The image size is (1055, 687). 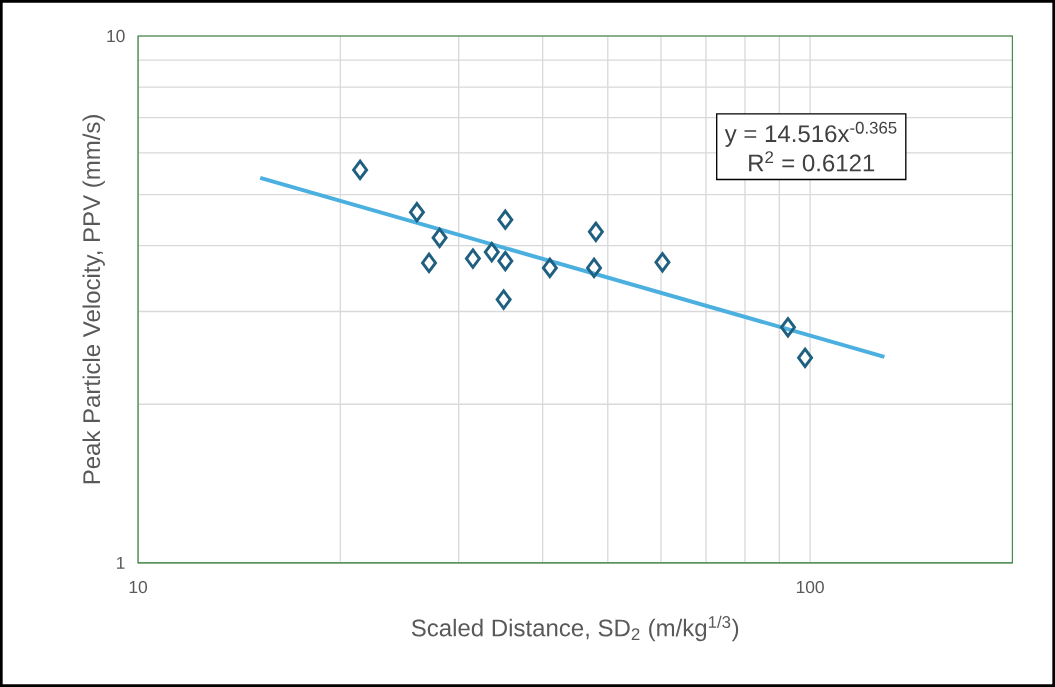 I want to click on x-axis-title: Scaled Distance, SD$_{2}$ (m/kg$^{1/3}$), so click(x=575, y=628).